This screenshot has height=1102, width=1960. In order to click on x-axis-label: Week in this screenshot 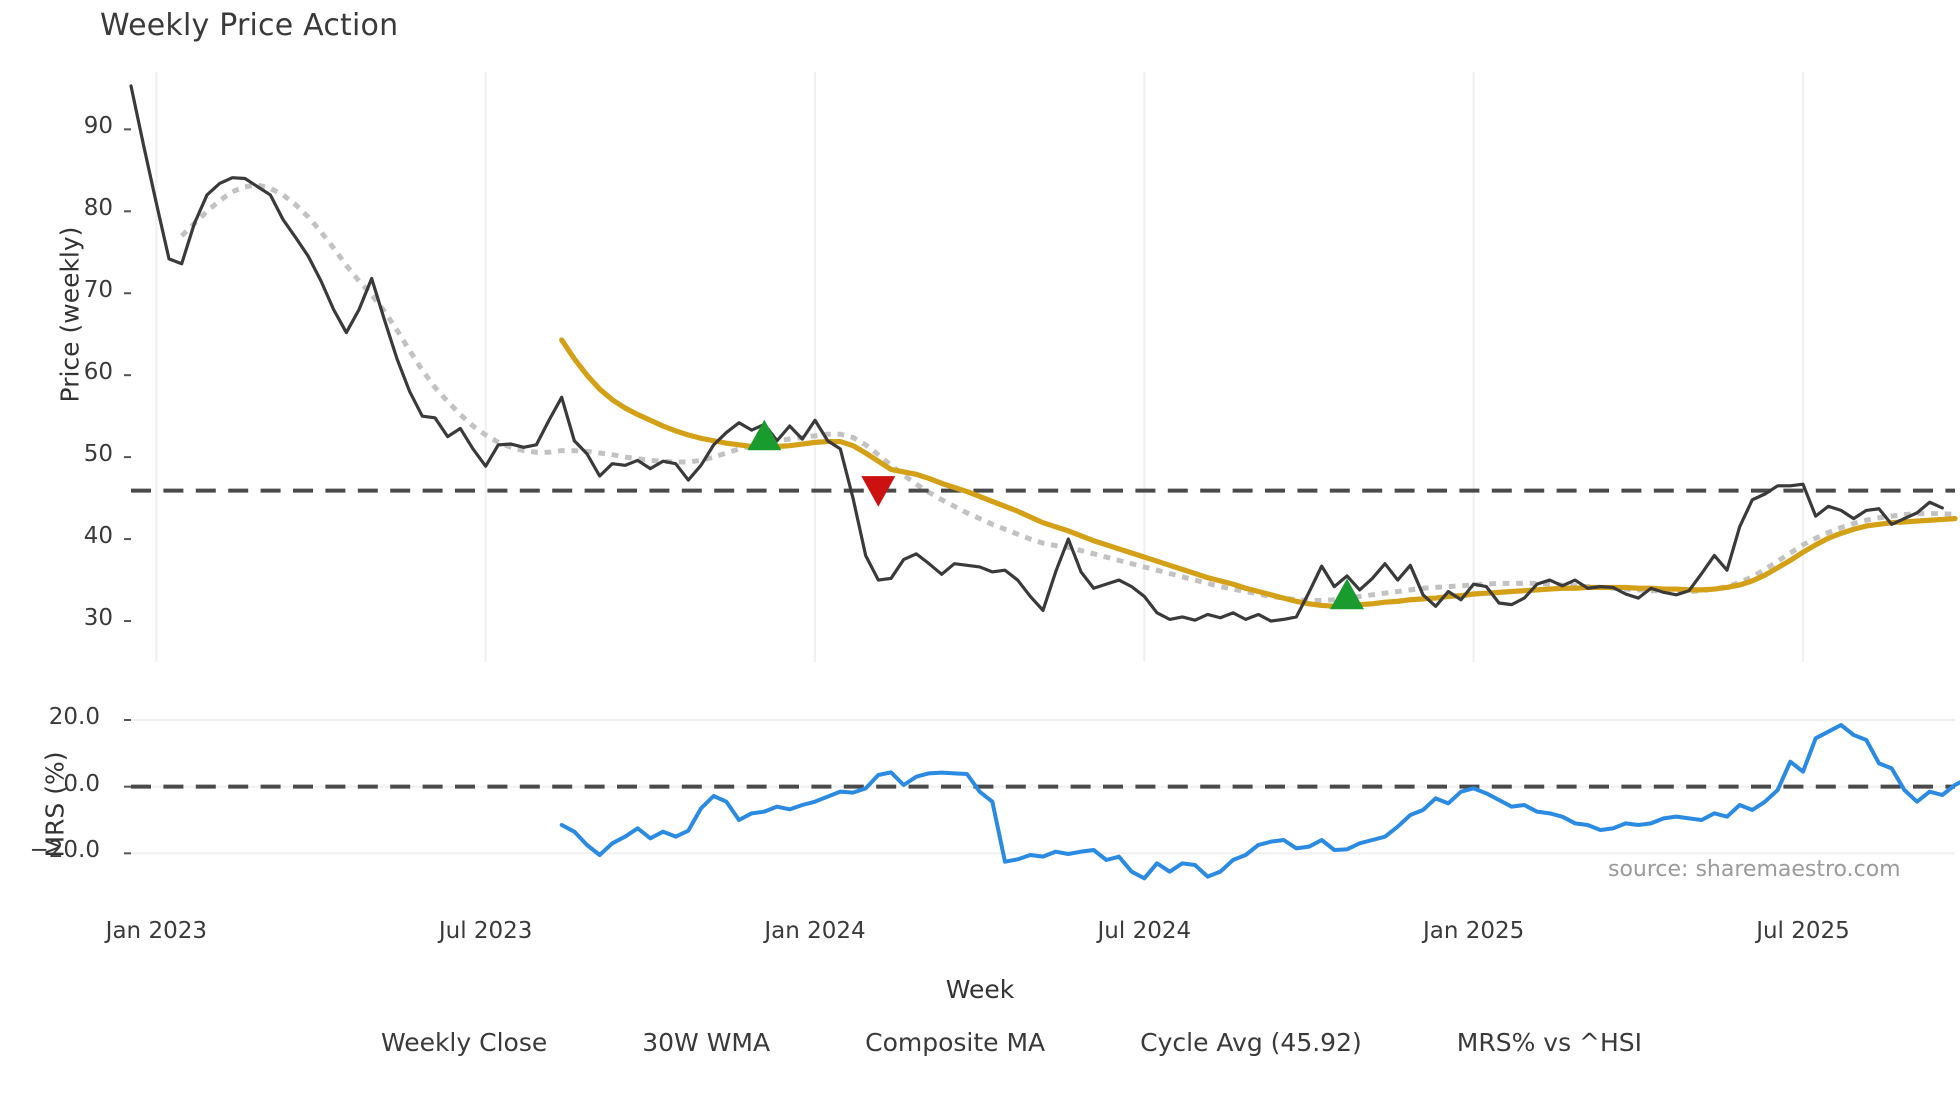, I will do `click(980, 989)`.